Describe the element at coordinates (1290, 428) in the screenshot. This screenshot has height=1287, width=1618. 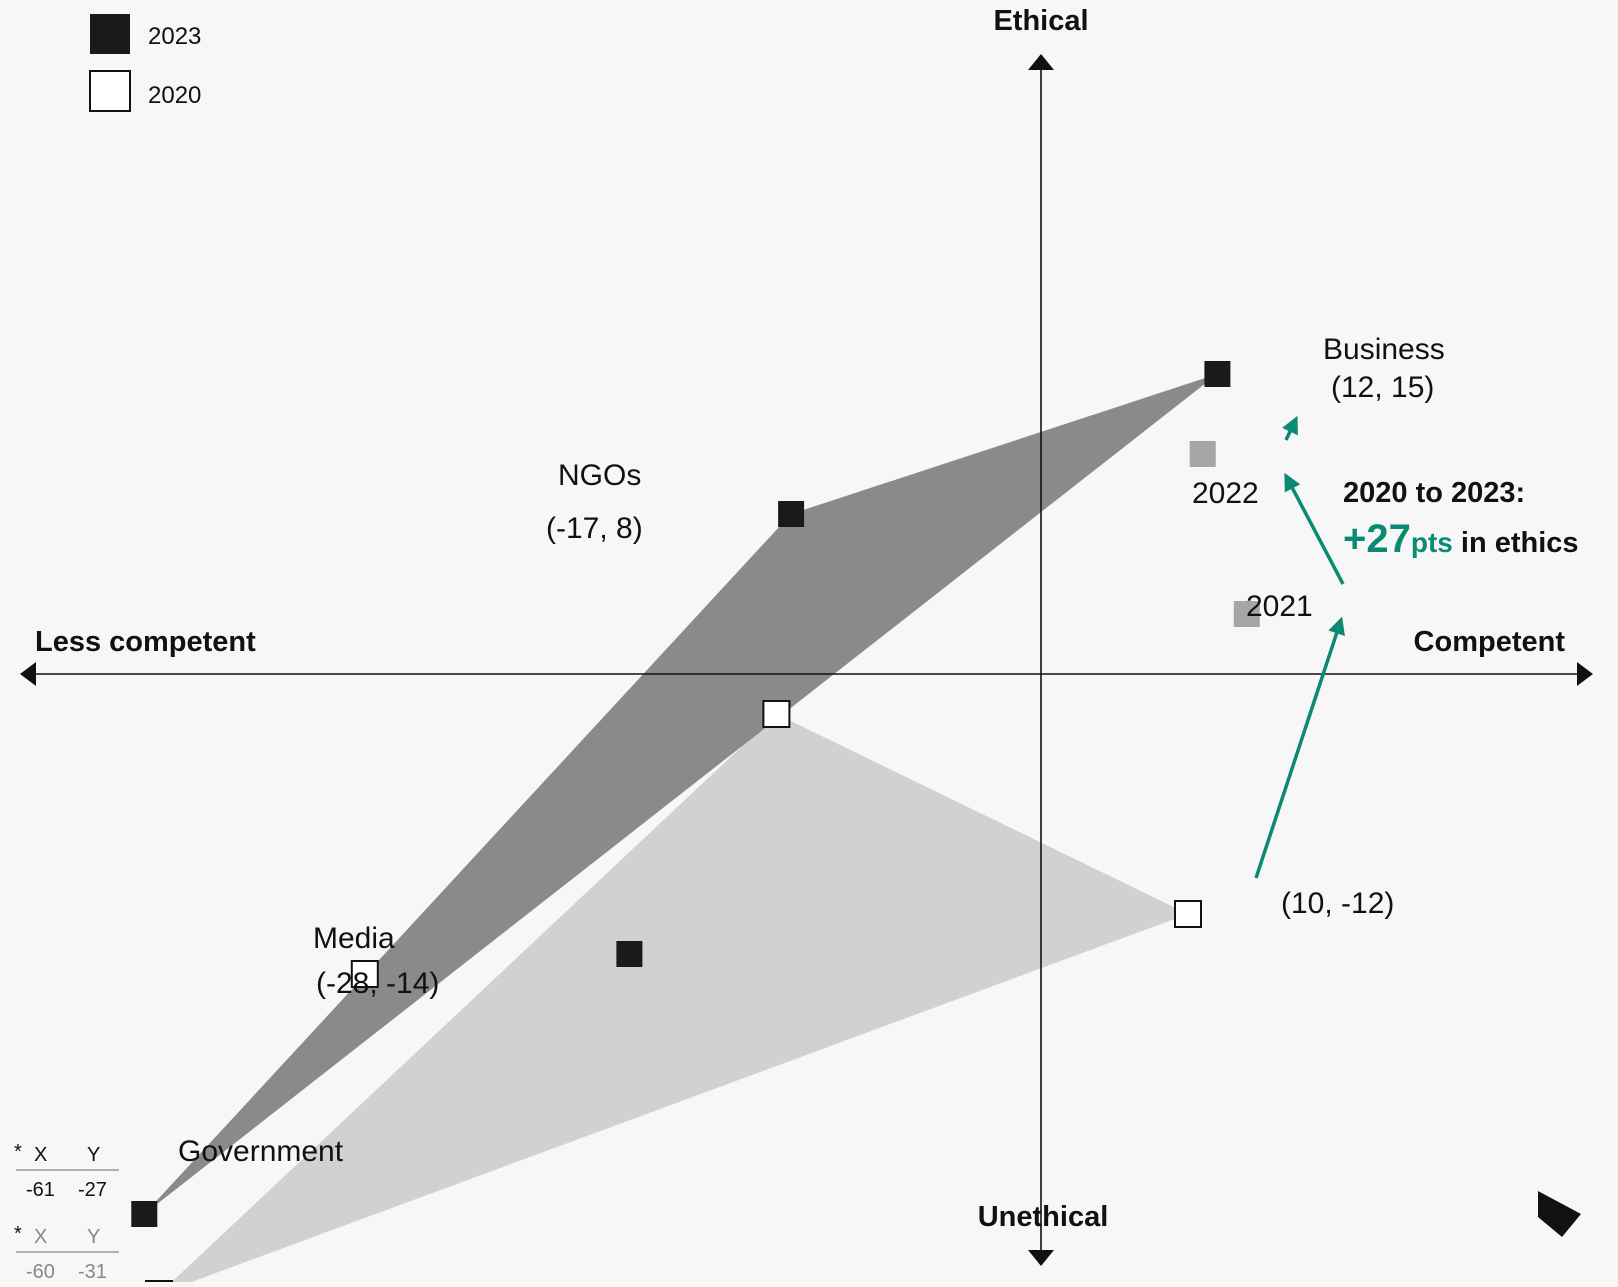
I see `trajectory-arrow-2022-2023` at that location.